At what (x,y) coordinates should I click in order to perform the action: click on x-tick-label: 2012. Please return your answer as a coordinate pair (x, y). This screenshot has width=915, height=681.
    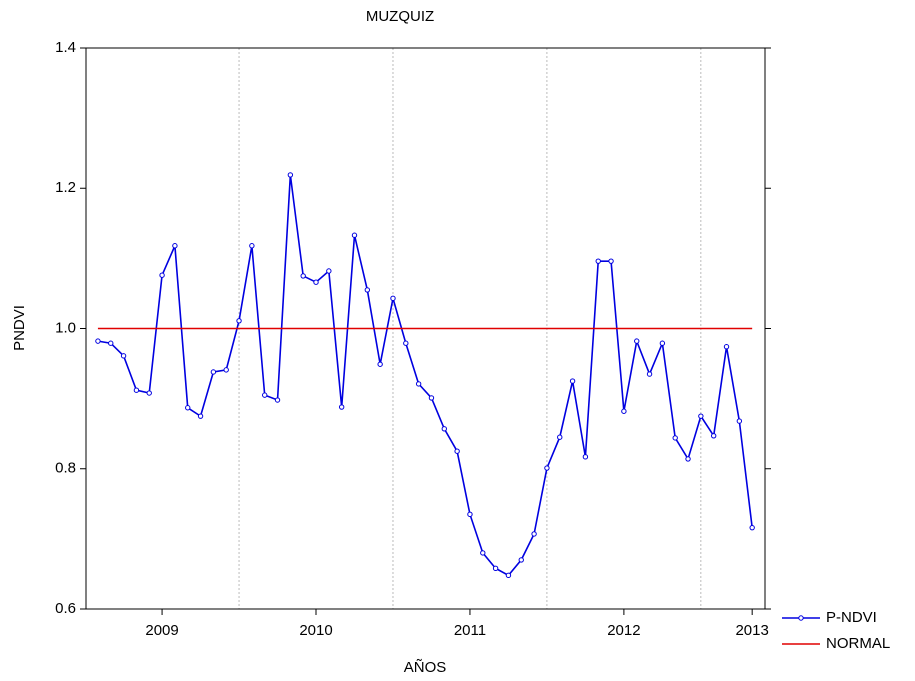
    Looking at the image, I should click on (623, 630).